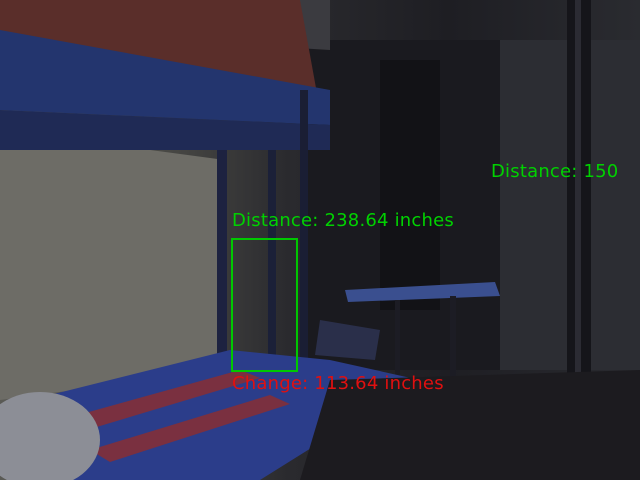  What do you see at coordinates (343, 220) in the screenshot?
I see `distance-label-primary: Distance: 238.64 inches` at bounding box center [343, 220].